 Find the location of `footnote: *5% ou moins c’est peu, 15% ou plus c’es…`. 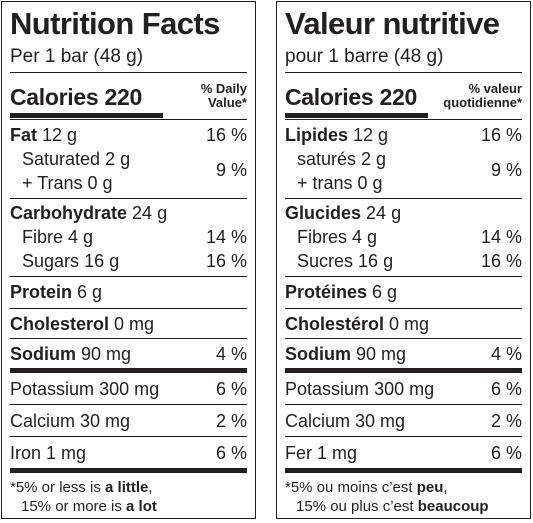

footnote: *5% ou moins c’est peu, 15% ou plus c’es… is located at coordinates (387, 497).